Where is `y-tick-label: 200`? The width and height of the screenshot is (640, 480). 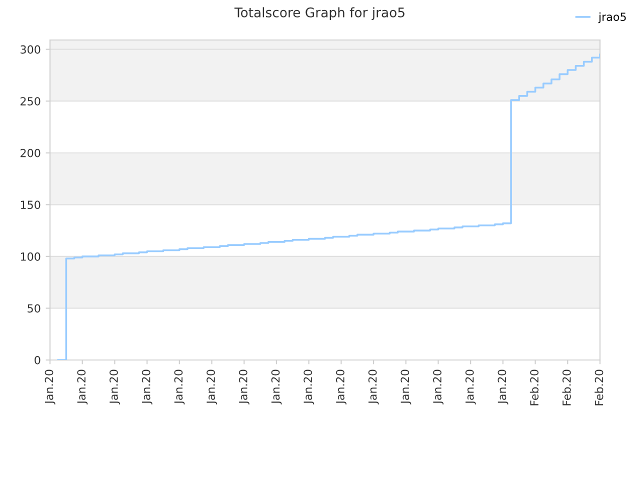 y-tick-label: 200 is located at coordinates (30, 153).